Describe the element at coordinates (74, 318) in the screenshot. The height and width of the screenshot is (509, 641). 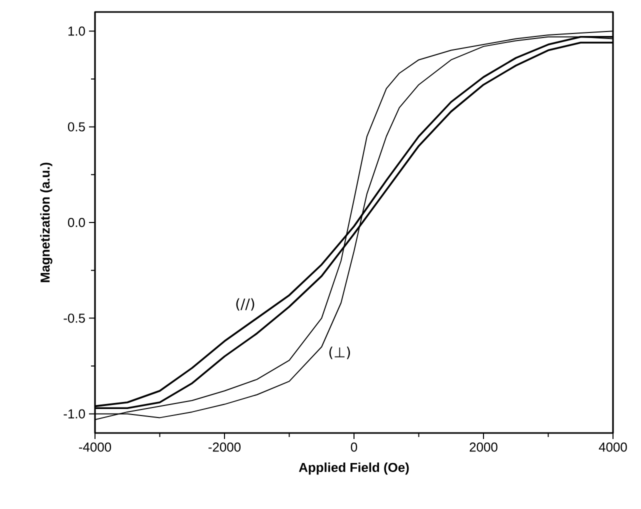
I see `y-tick-label: -0.5` at that location.